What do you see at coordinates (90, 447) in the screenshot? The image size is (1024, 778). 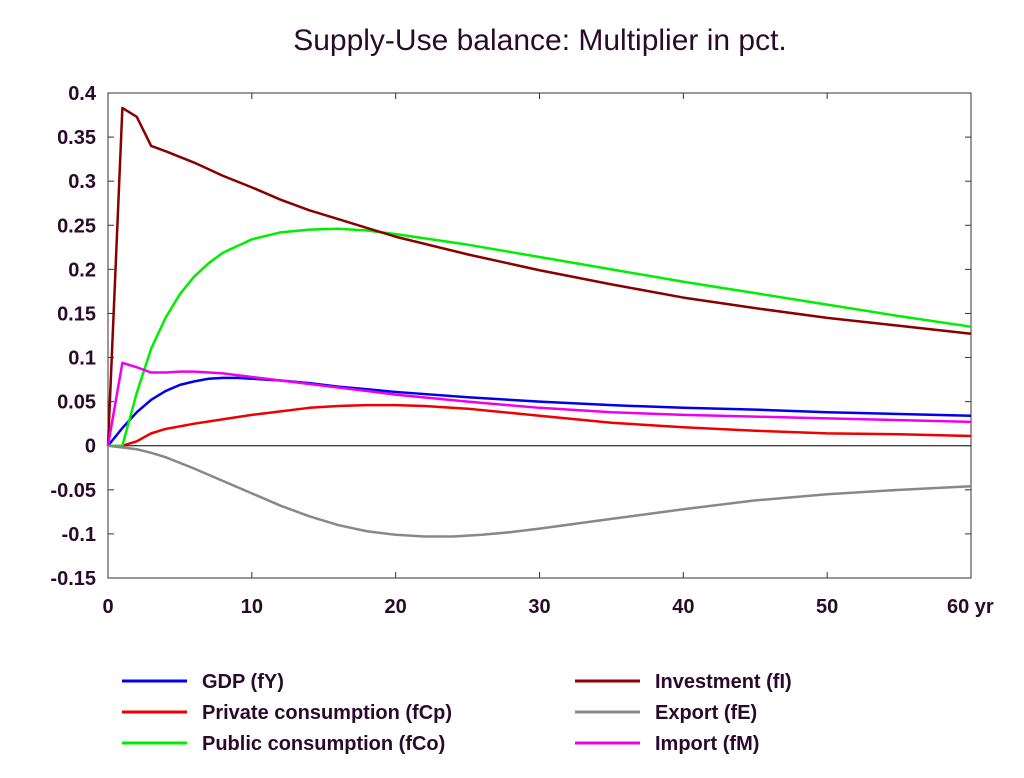 I see `y-tick-label: 0` at bounding box center [90, 447].